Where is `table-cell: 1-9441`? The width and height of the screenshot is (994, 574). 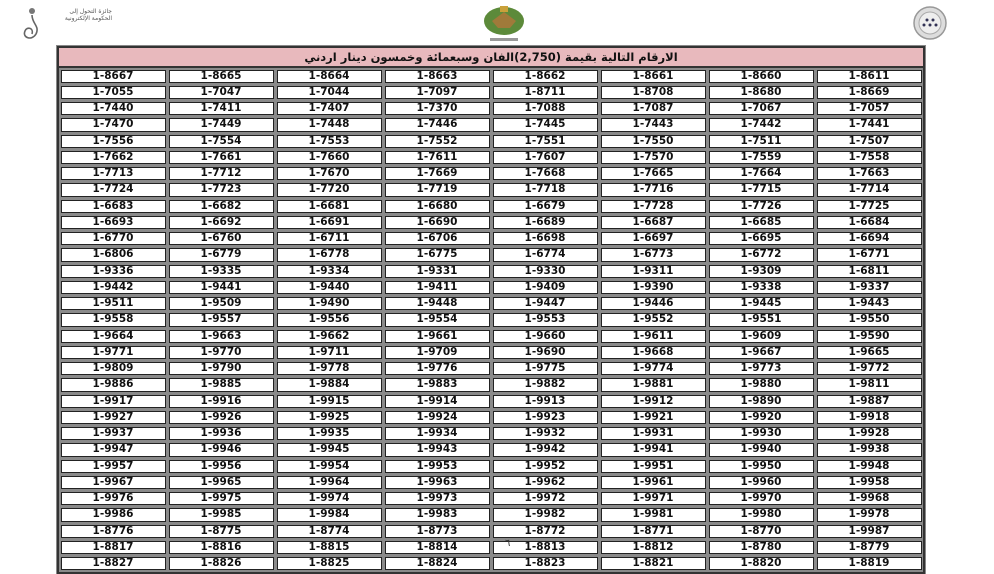 table-cell: 1-9441 is located at coordinates (221, 287).